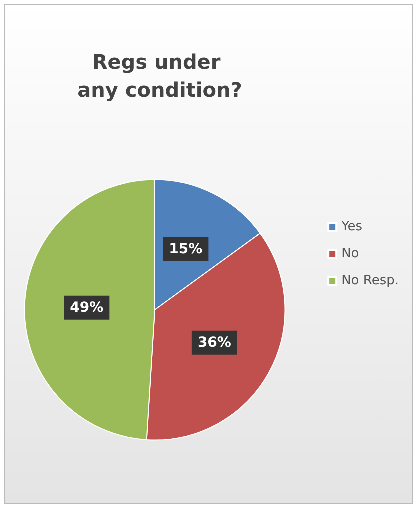  What do you see at coordinates (186, 249) in the screenshot?
I see `data-label: 15%` at bounding box center [186, 249].